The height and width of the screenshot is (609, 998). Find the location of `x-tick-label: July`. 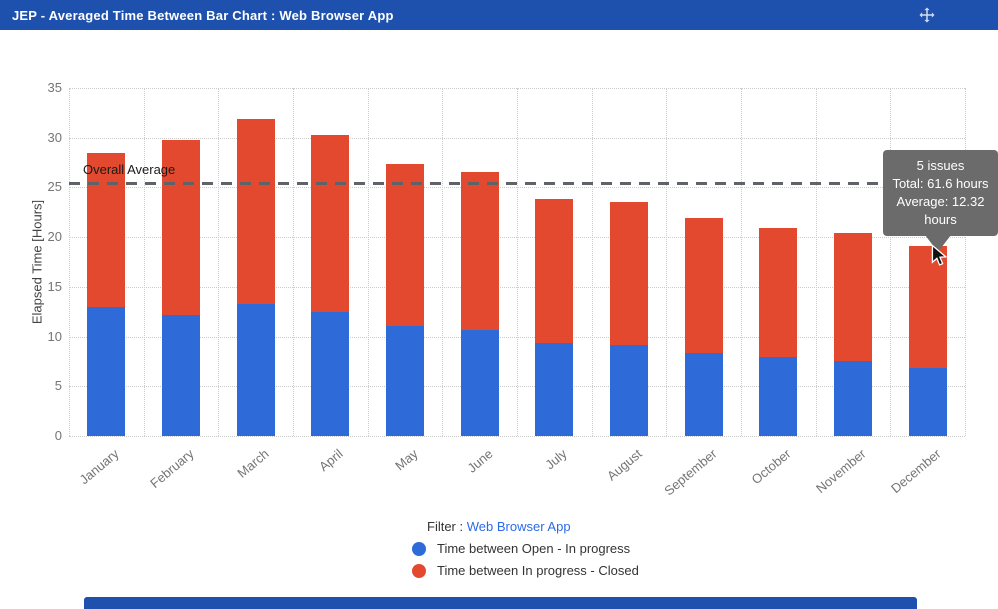

x-tick-label: July is located at coordinates (556, 459).